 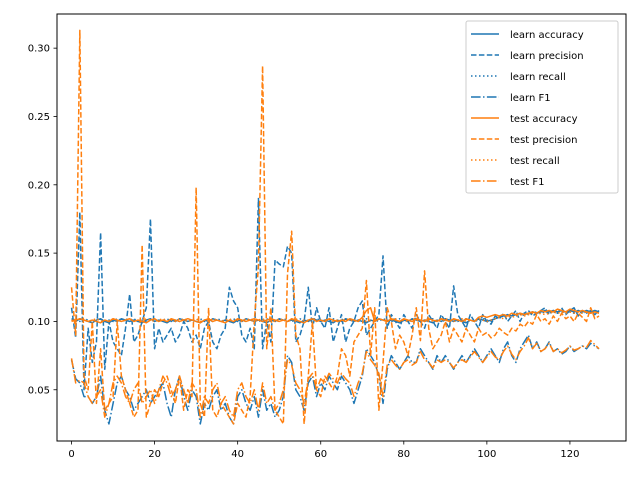 What do you see at coordinates (569, 454) in the screenshot?
I see `x-tick-label: 120` at bounding box center [569, 454].